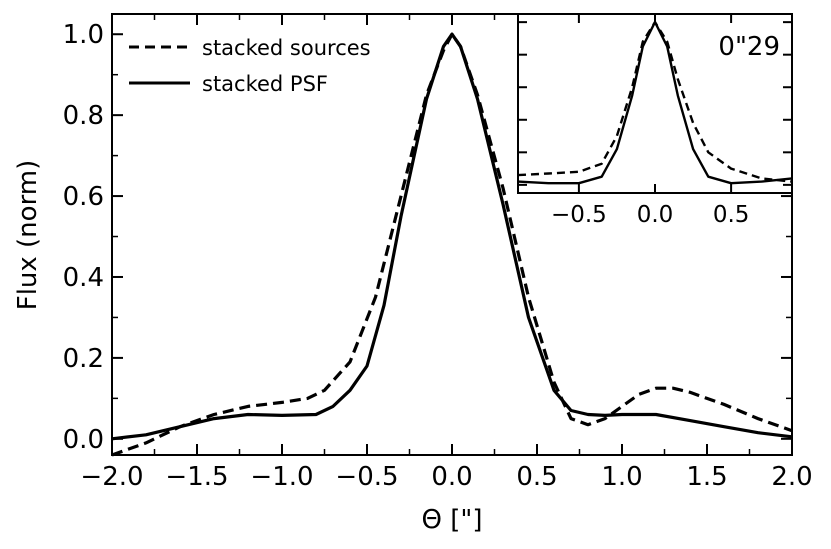 This screenshot has height=549, width=831. I want to click on inset-plot-frame, so click(655, 103).